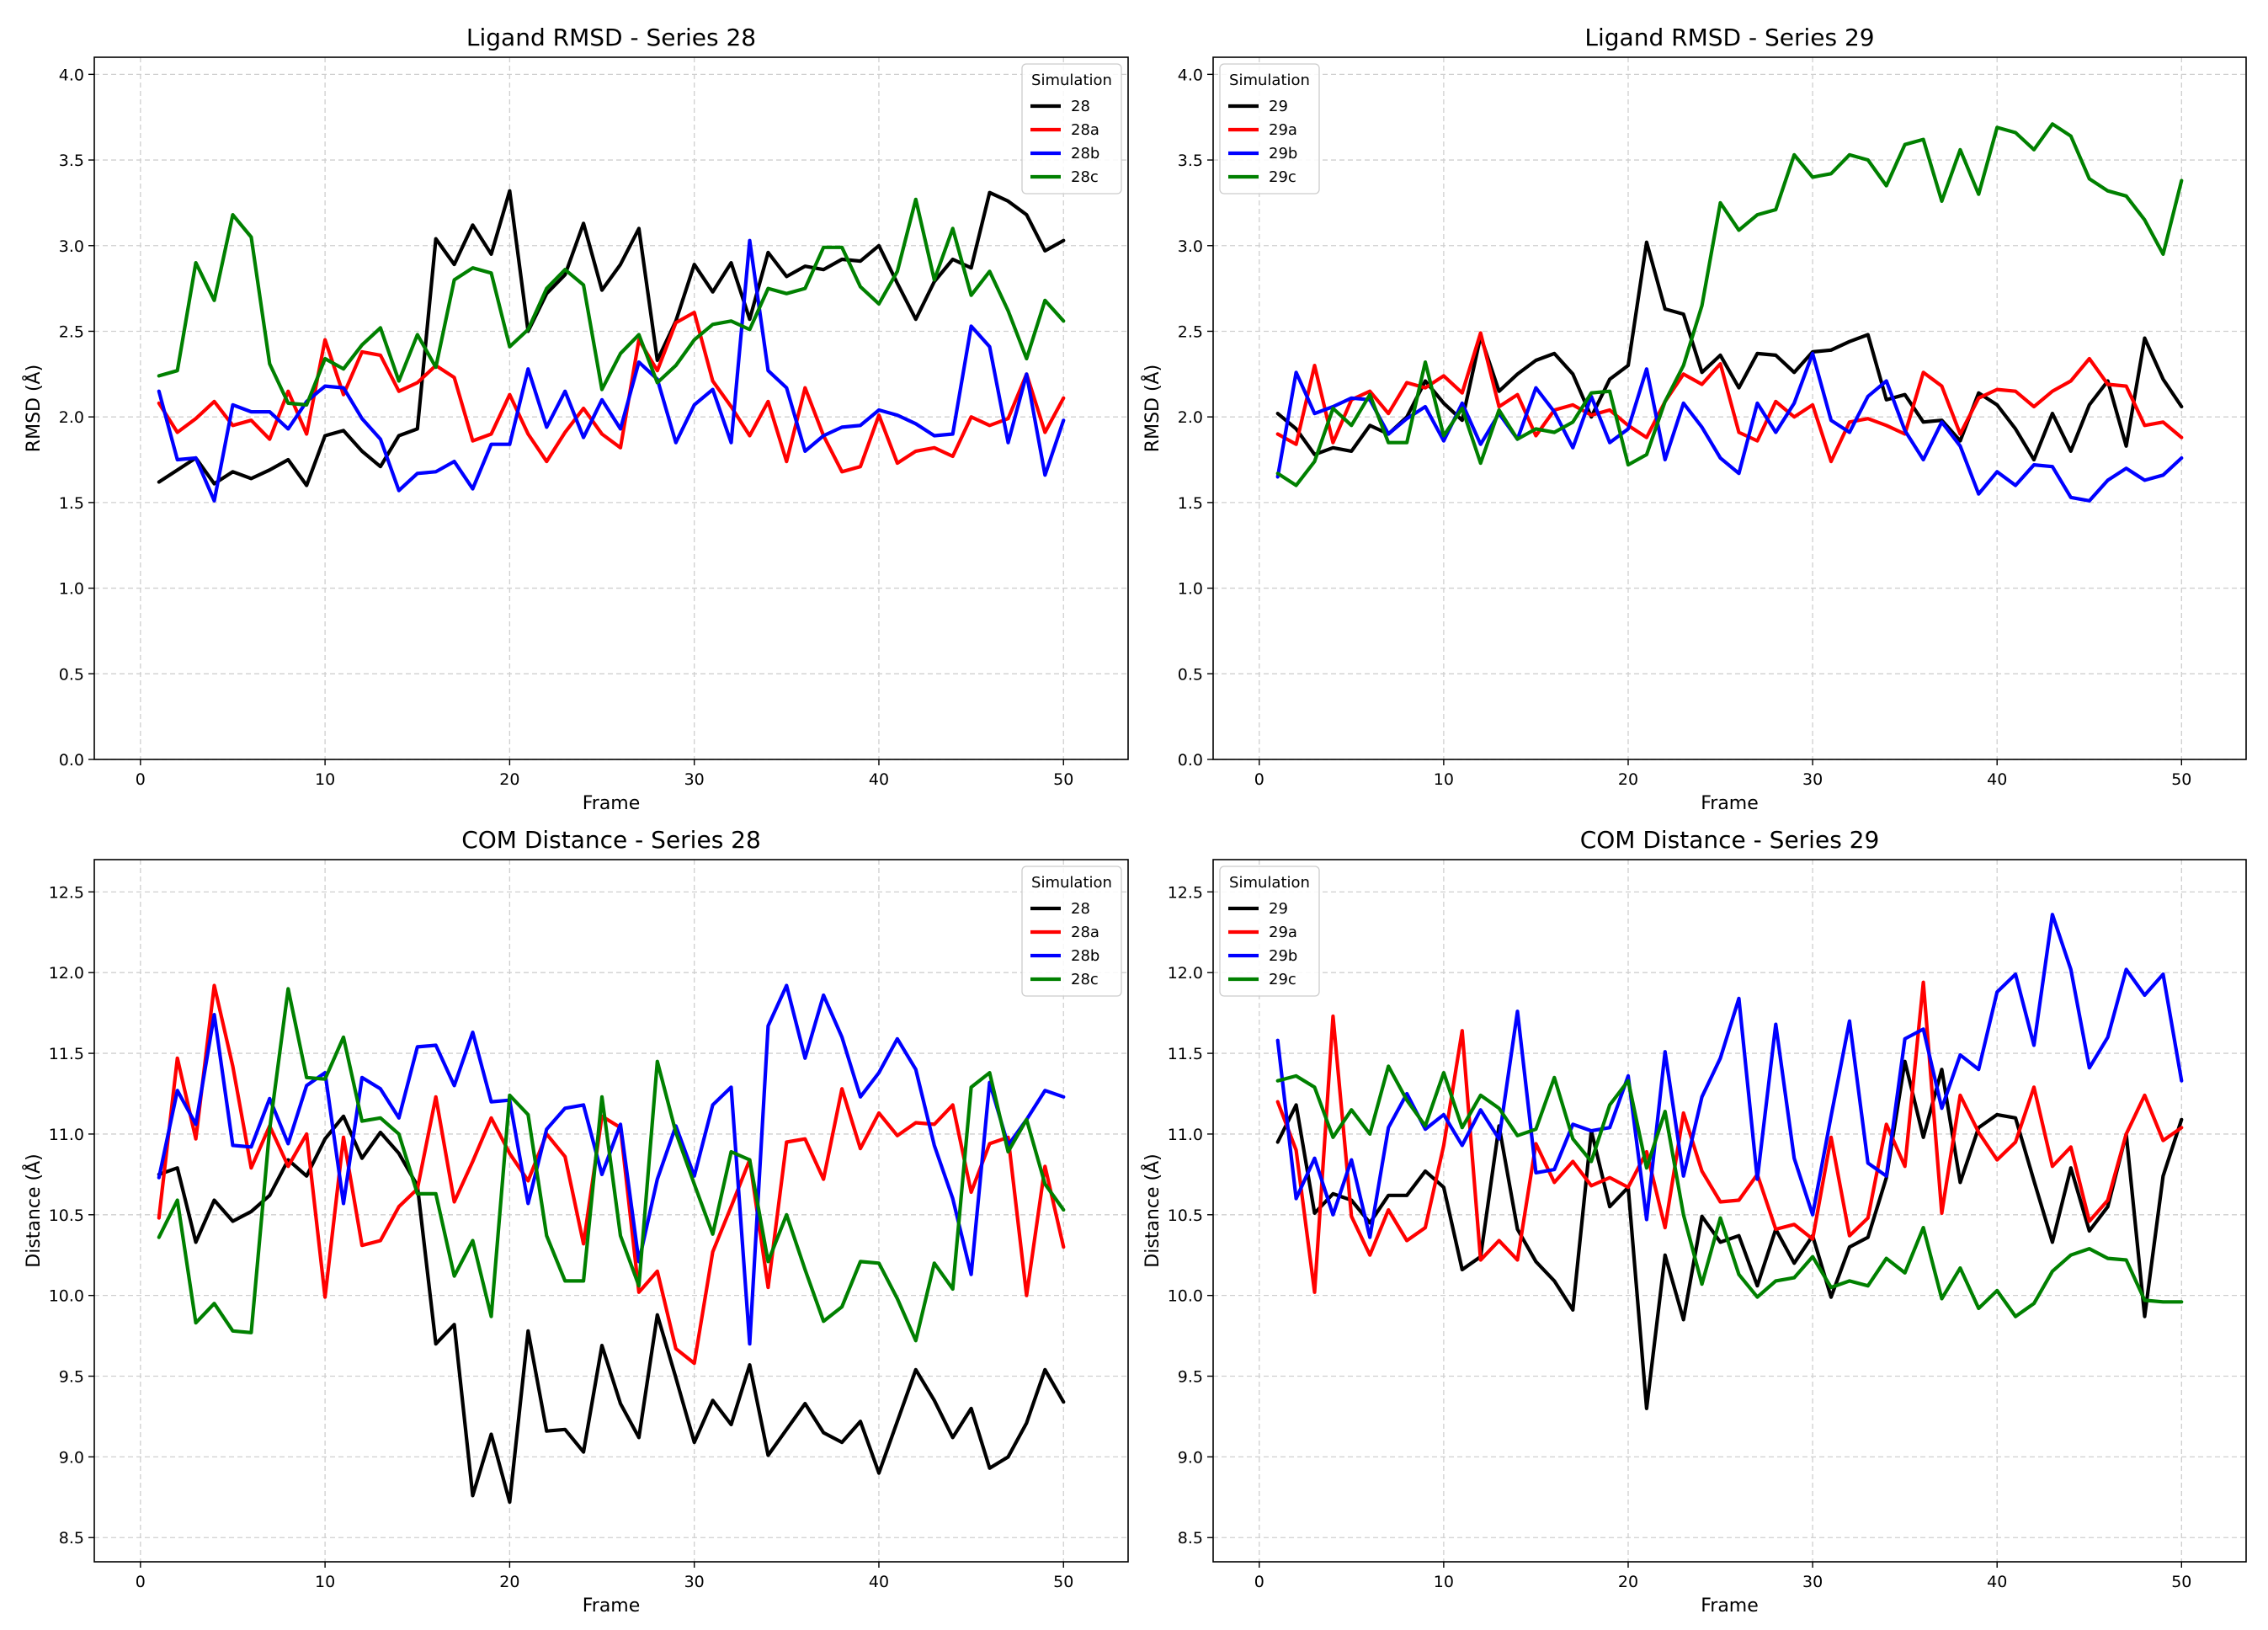 The image size is (2268, 1630). I want to click on chart-title: Ligand RMSD - Series 28, so click(611, 37).